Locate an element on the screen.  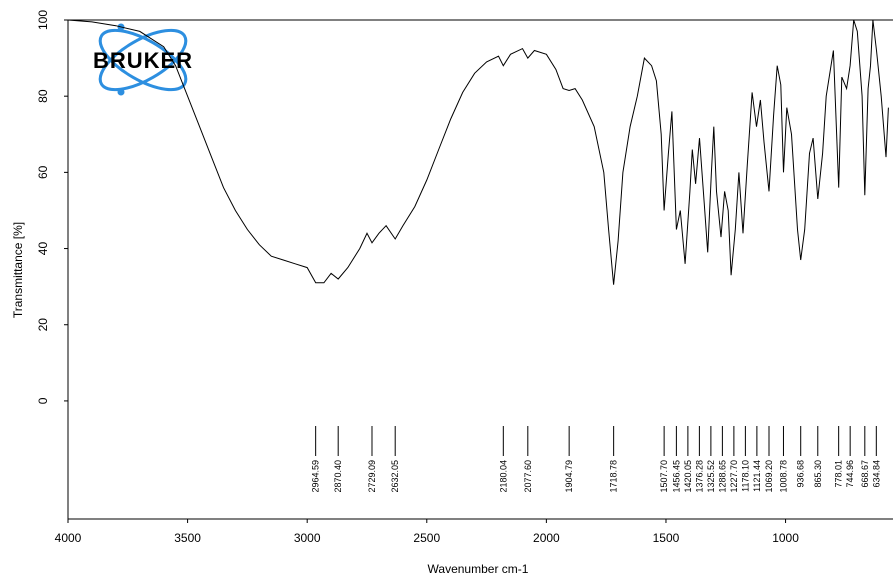
x-tick-label: 2500 is located at coordinates (426, 538).